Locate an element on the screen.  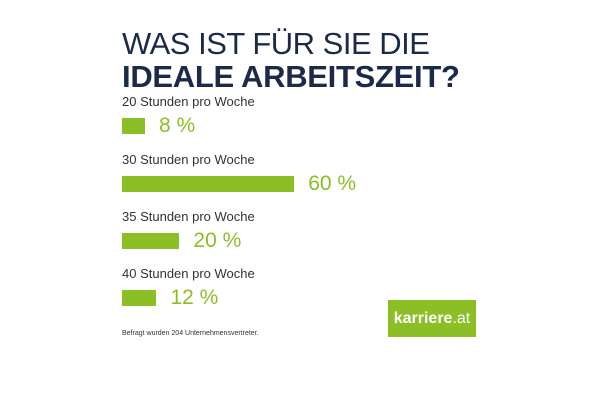
value-label: 20 % is located at coordinates (217, 240).